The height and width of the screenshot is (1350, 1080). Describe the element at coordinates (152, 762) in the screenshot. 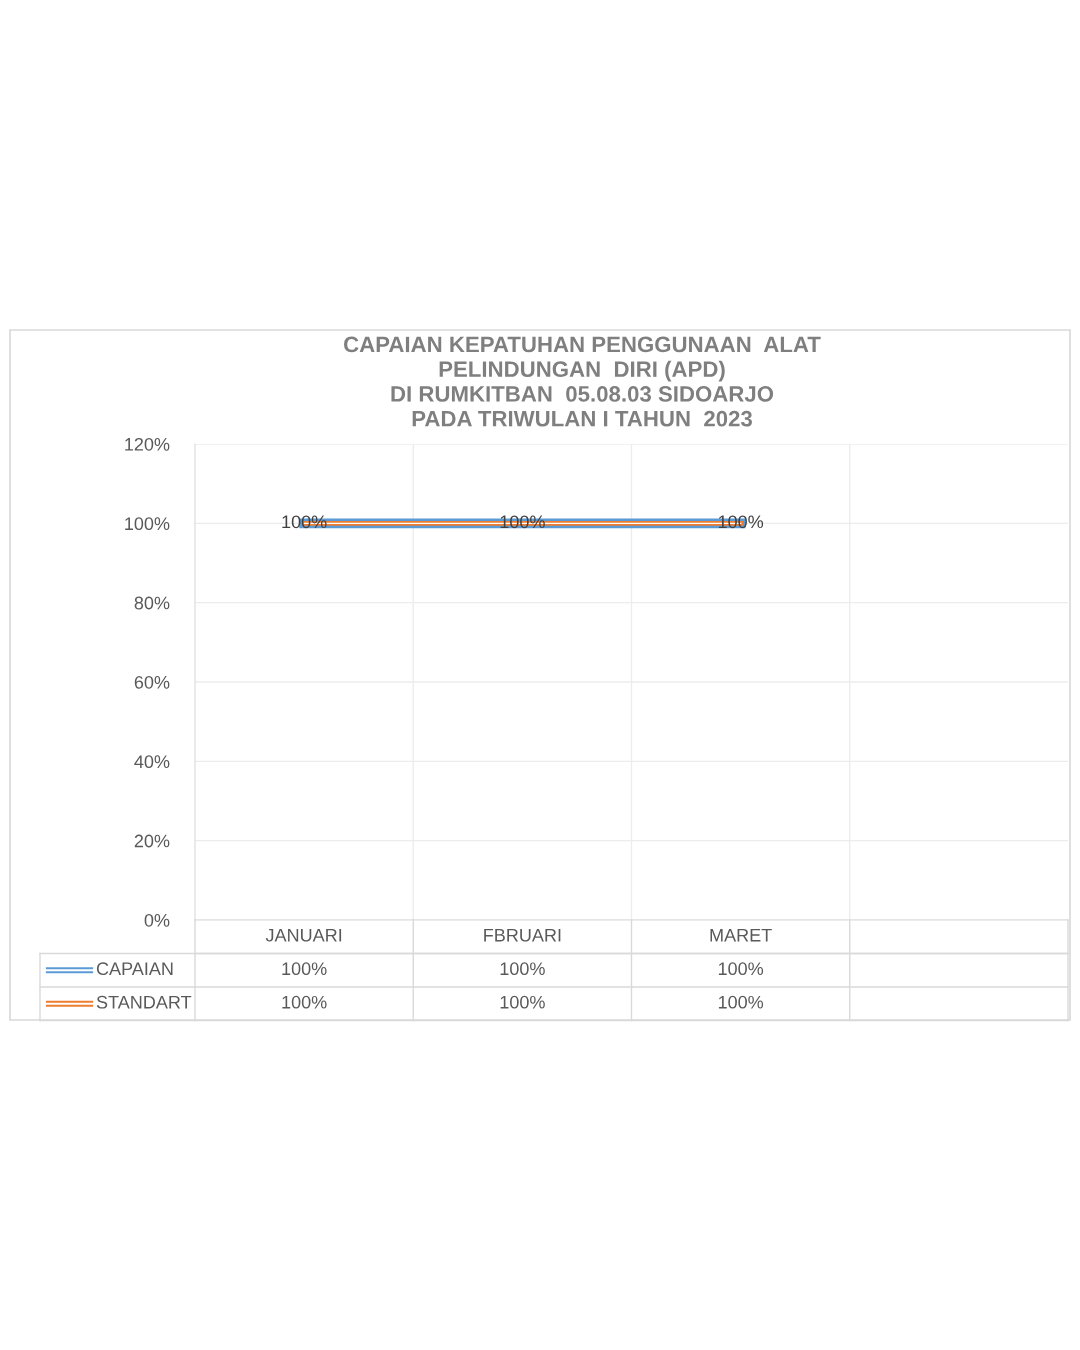

I see `y-tick-label: 40%` at that location.